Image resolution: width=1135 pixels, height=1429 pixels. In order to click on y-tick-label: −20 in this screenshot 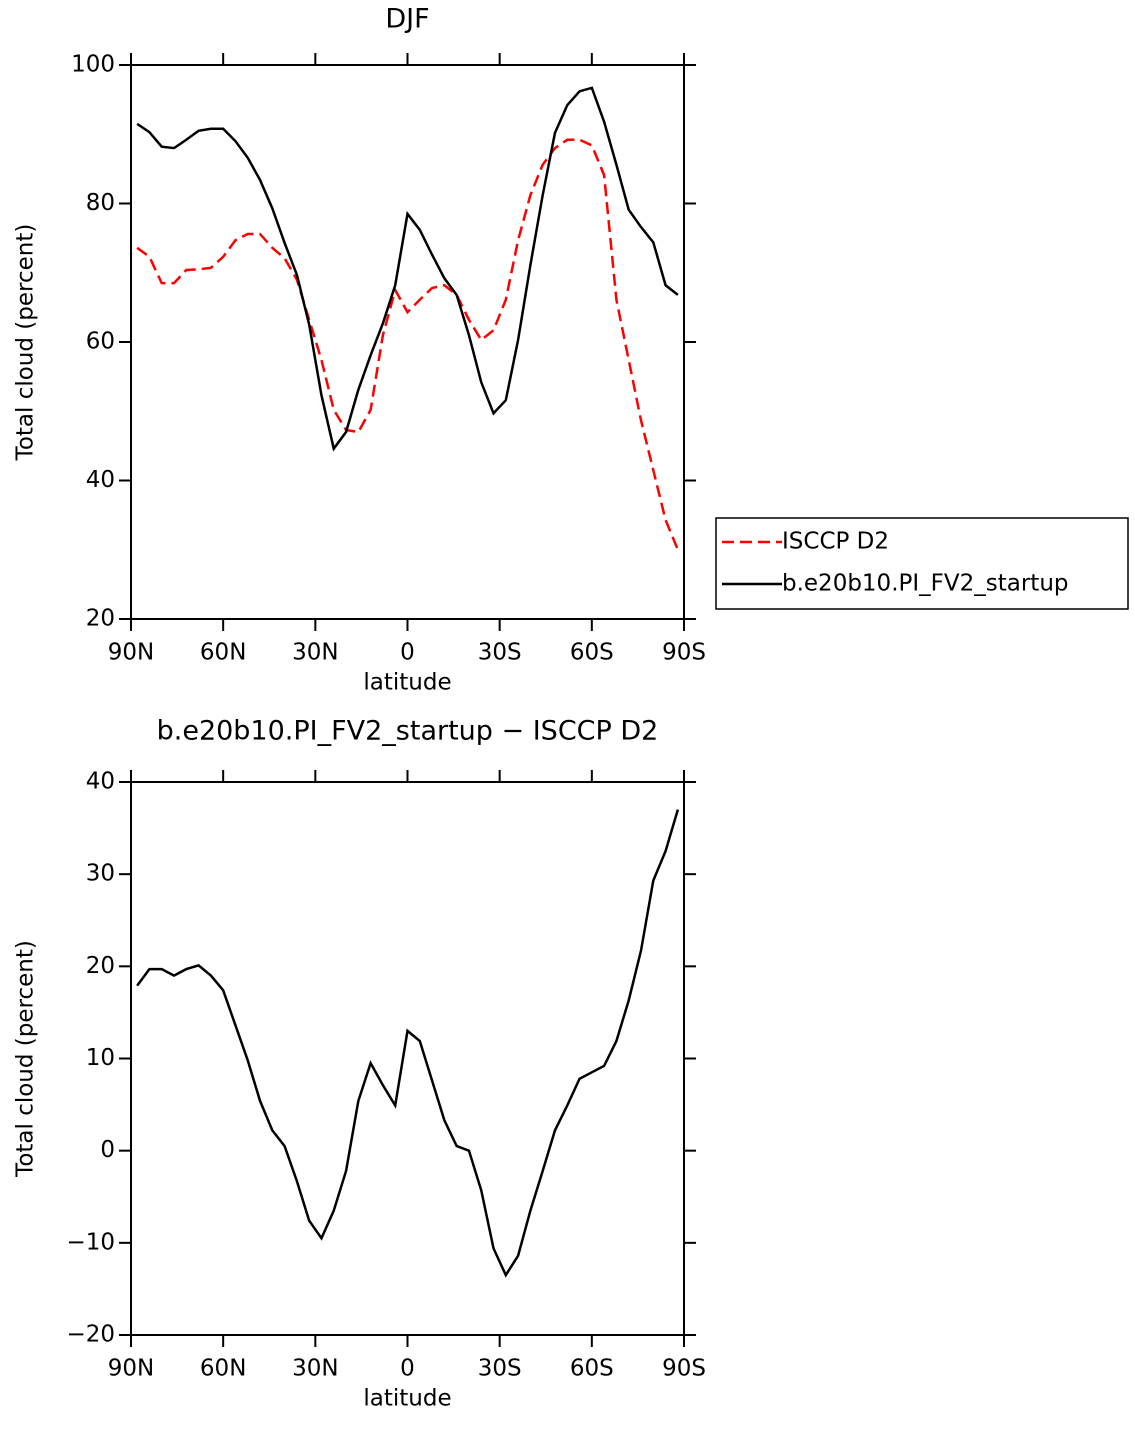, I will do `click(90, 1335)`.